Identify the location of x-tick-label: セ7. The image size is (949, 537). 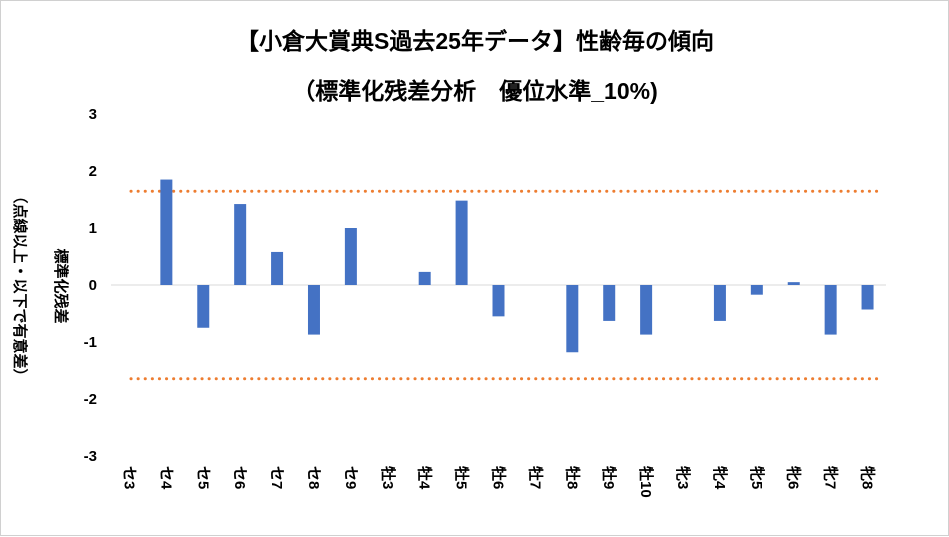
(276, 477).